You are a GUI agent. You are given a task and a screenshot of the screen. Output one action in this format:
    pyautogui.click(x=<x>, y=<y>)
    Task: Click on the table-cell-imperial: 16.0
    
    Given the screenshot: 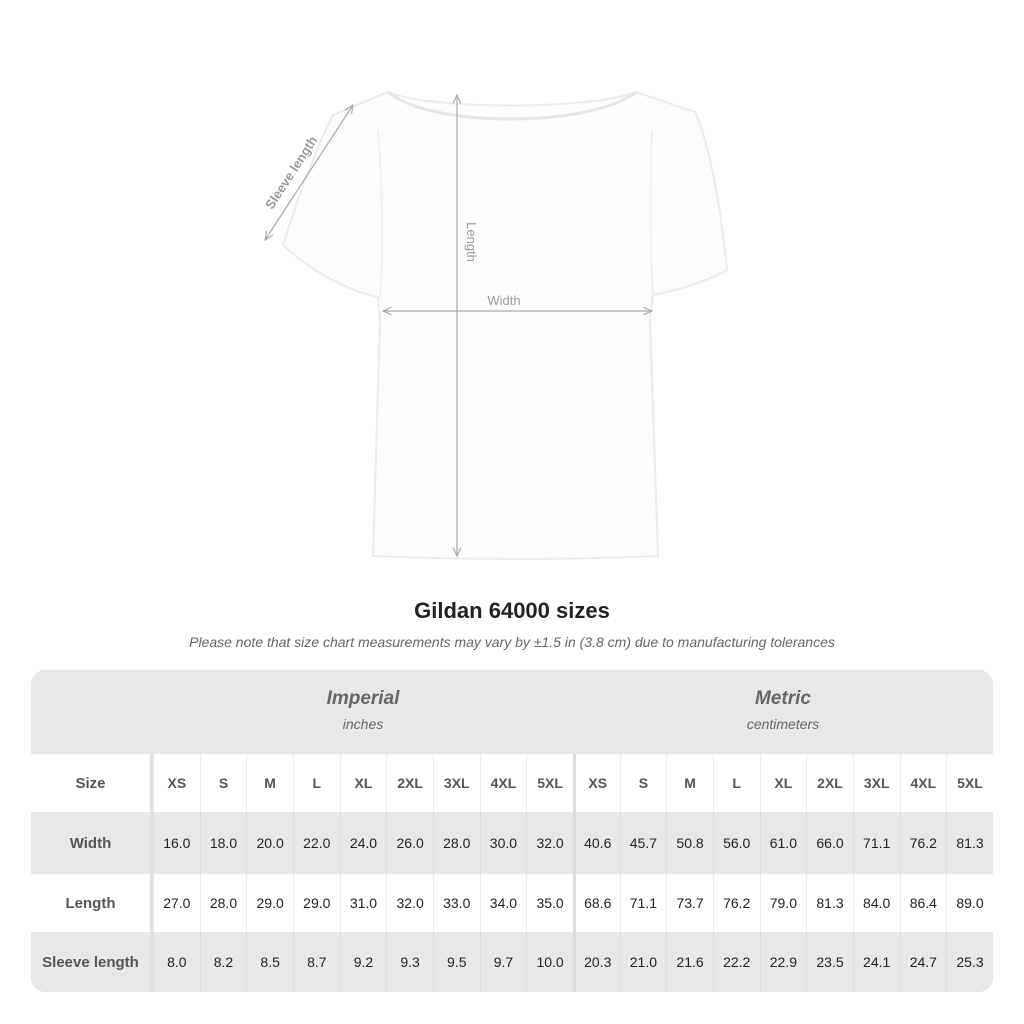 What is the action you would take?
    pyautogui.click(x=176, y=843)
    